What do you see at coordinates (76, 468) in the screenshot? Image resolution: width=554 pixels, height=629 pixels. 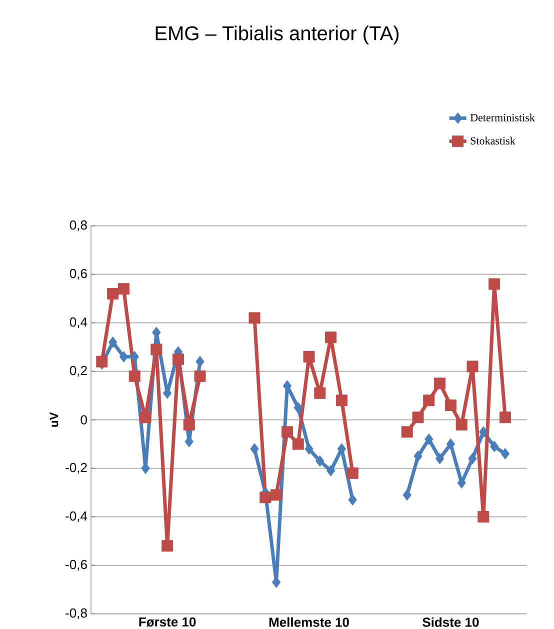 I see `y-tick-label: -0,2` at bounding box center [76, 468].